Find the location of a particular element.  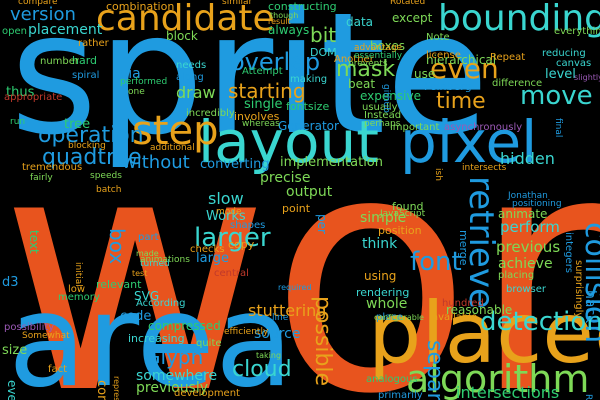

cloud-word-think: think is located at coordinates (380, 244).